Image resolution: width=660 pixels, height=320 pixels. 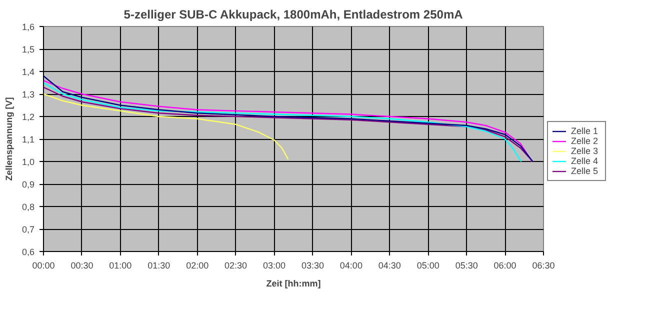 I want to click on x-tick-label: 05:30, so click(x=466, y=265).